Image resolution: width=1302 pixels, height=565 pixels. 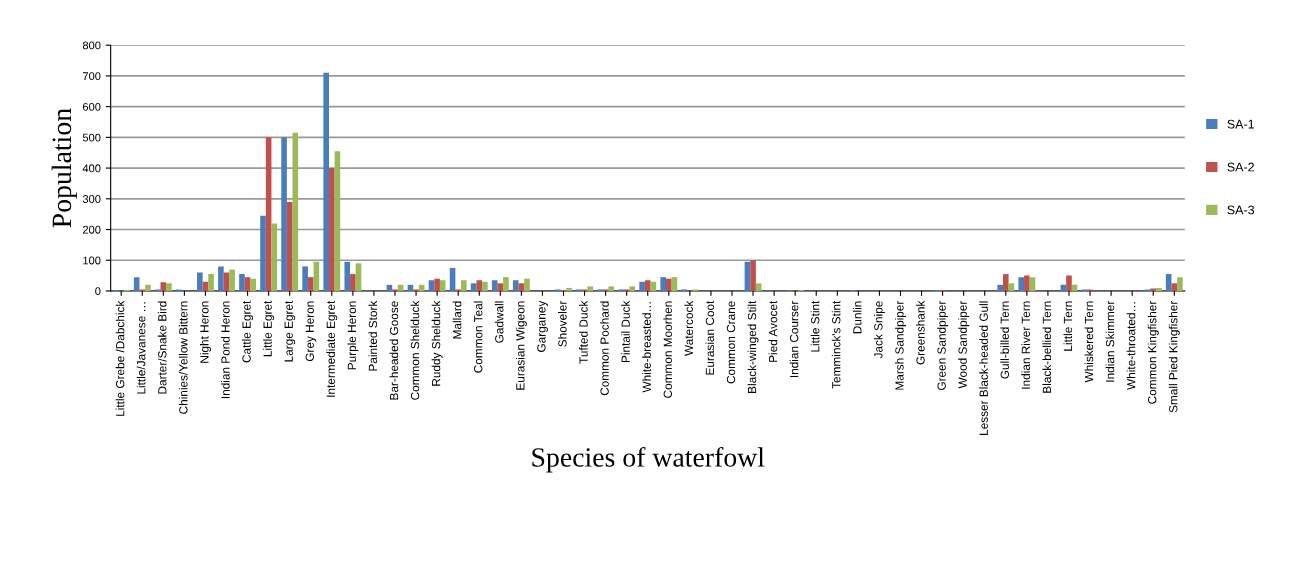 I want to click on x-tick-label: Darter/Snake Bird, so click(x=162, y=347).